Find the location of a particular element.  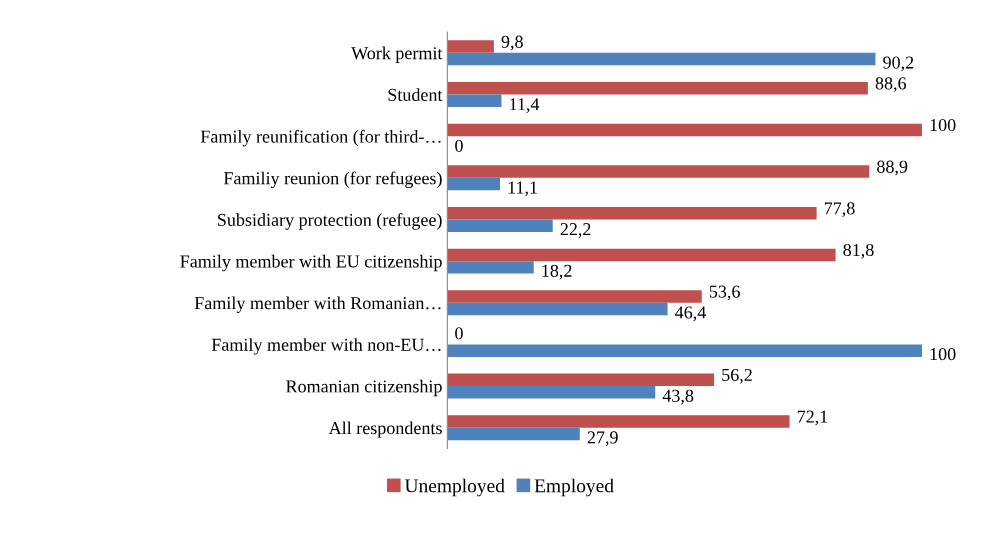

y-tick-label: Romanian citizenship is located at coordinates (364, 388).